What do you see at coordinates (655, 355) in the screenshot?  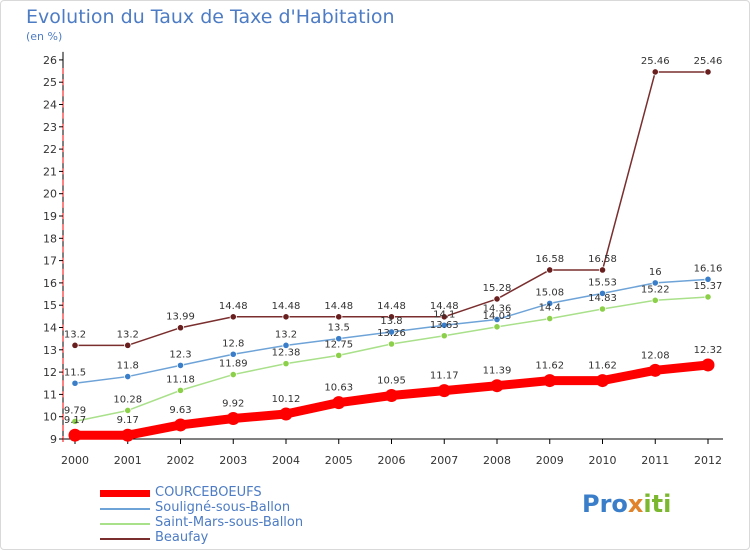 I see `data-label: 12.08` at bounding box center [655, 355].